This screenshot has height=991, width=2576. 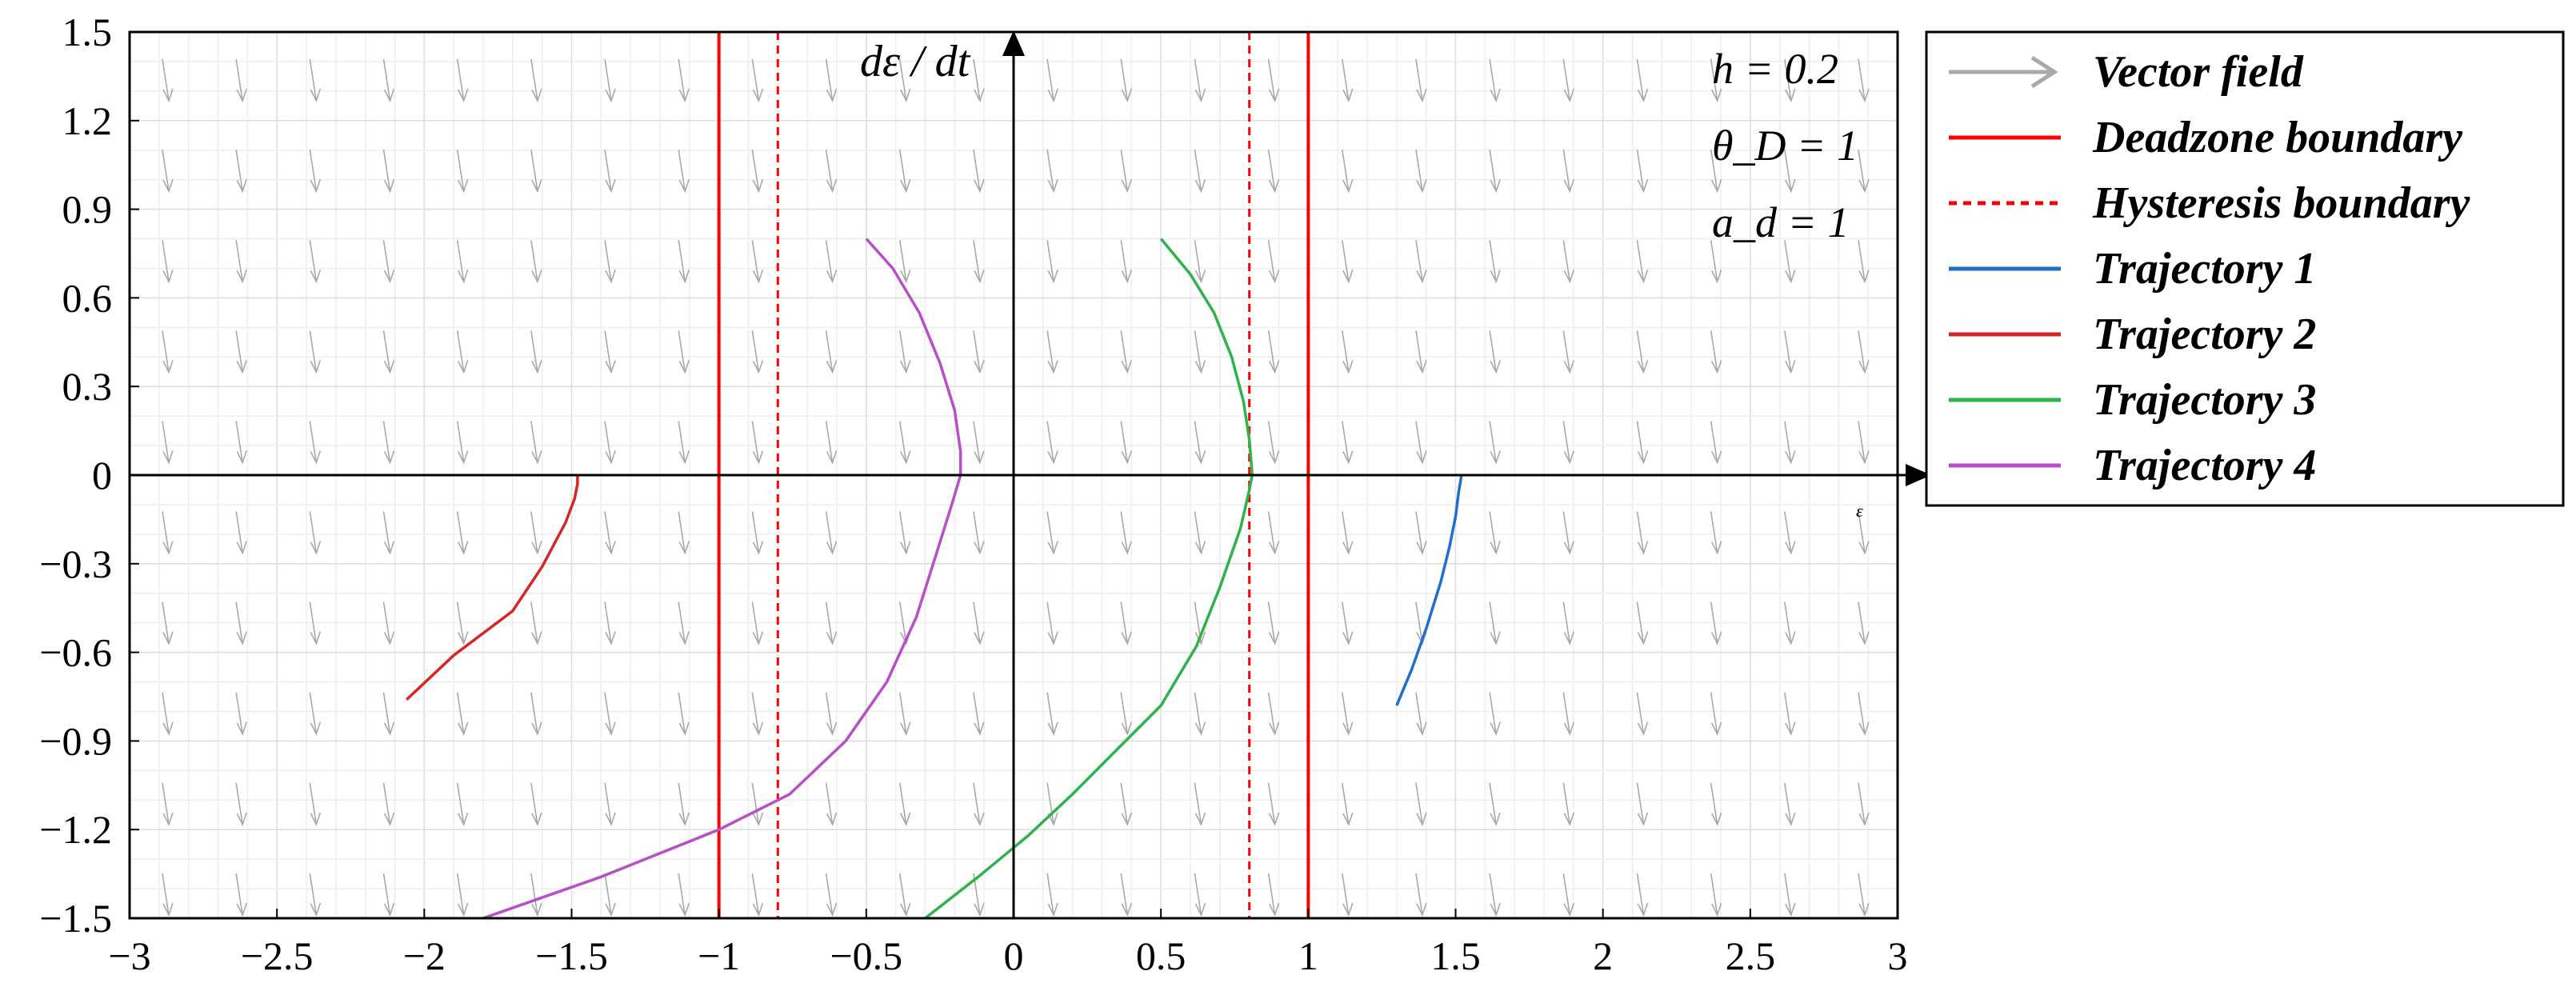 I want to click on legend-arrowhead-icon, so click(x=2044, y=72).